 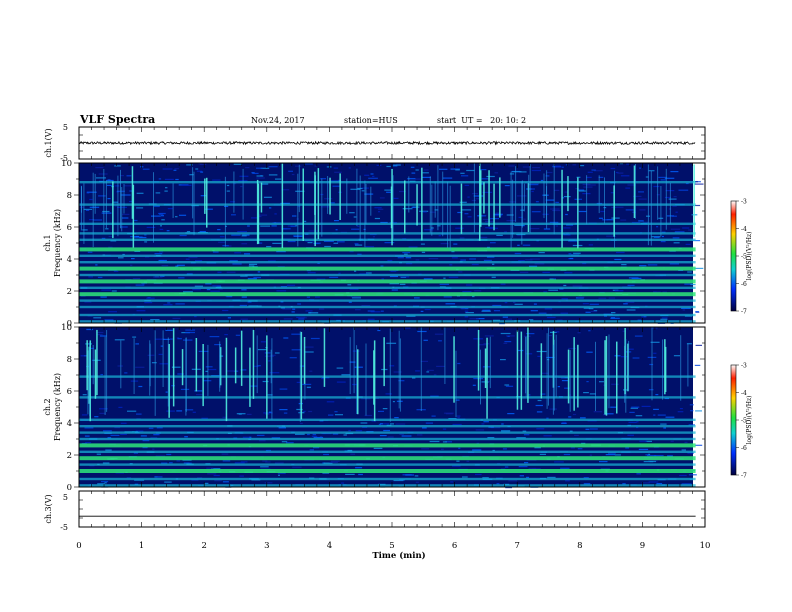 What do you see at coordinates (744, 257) in the screenshot?
I see `colorbar-tick-label: -5` at bounding box center [744, 257].